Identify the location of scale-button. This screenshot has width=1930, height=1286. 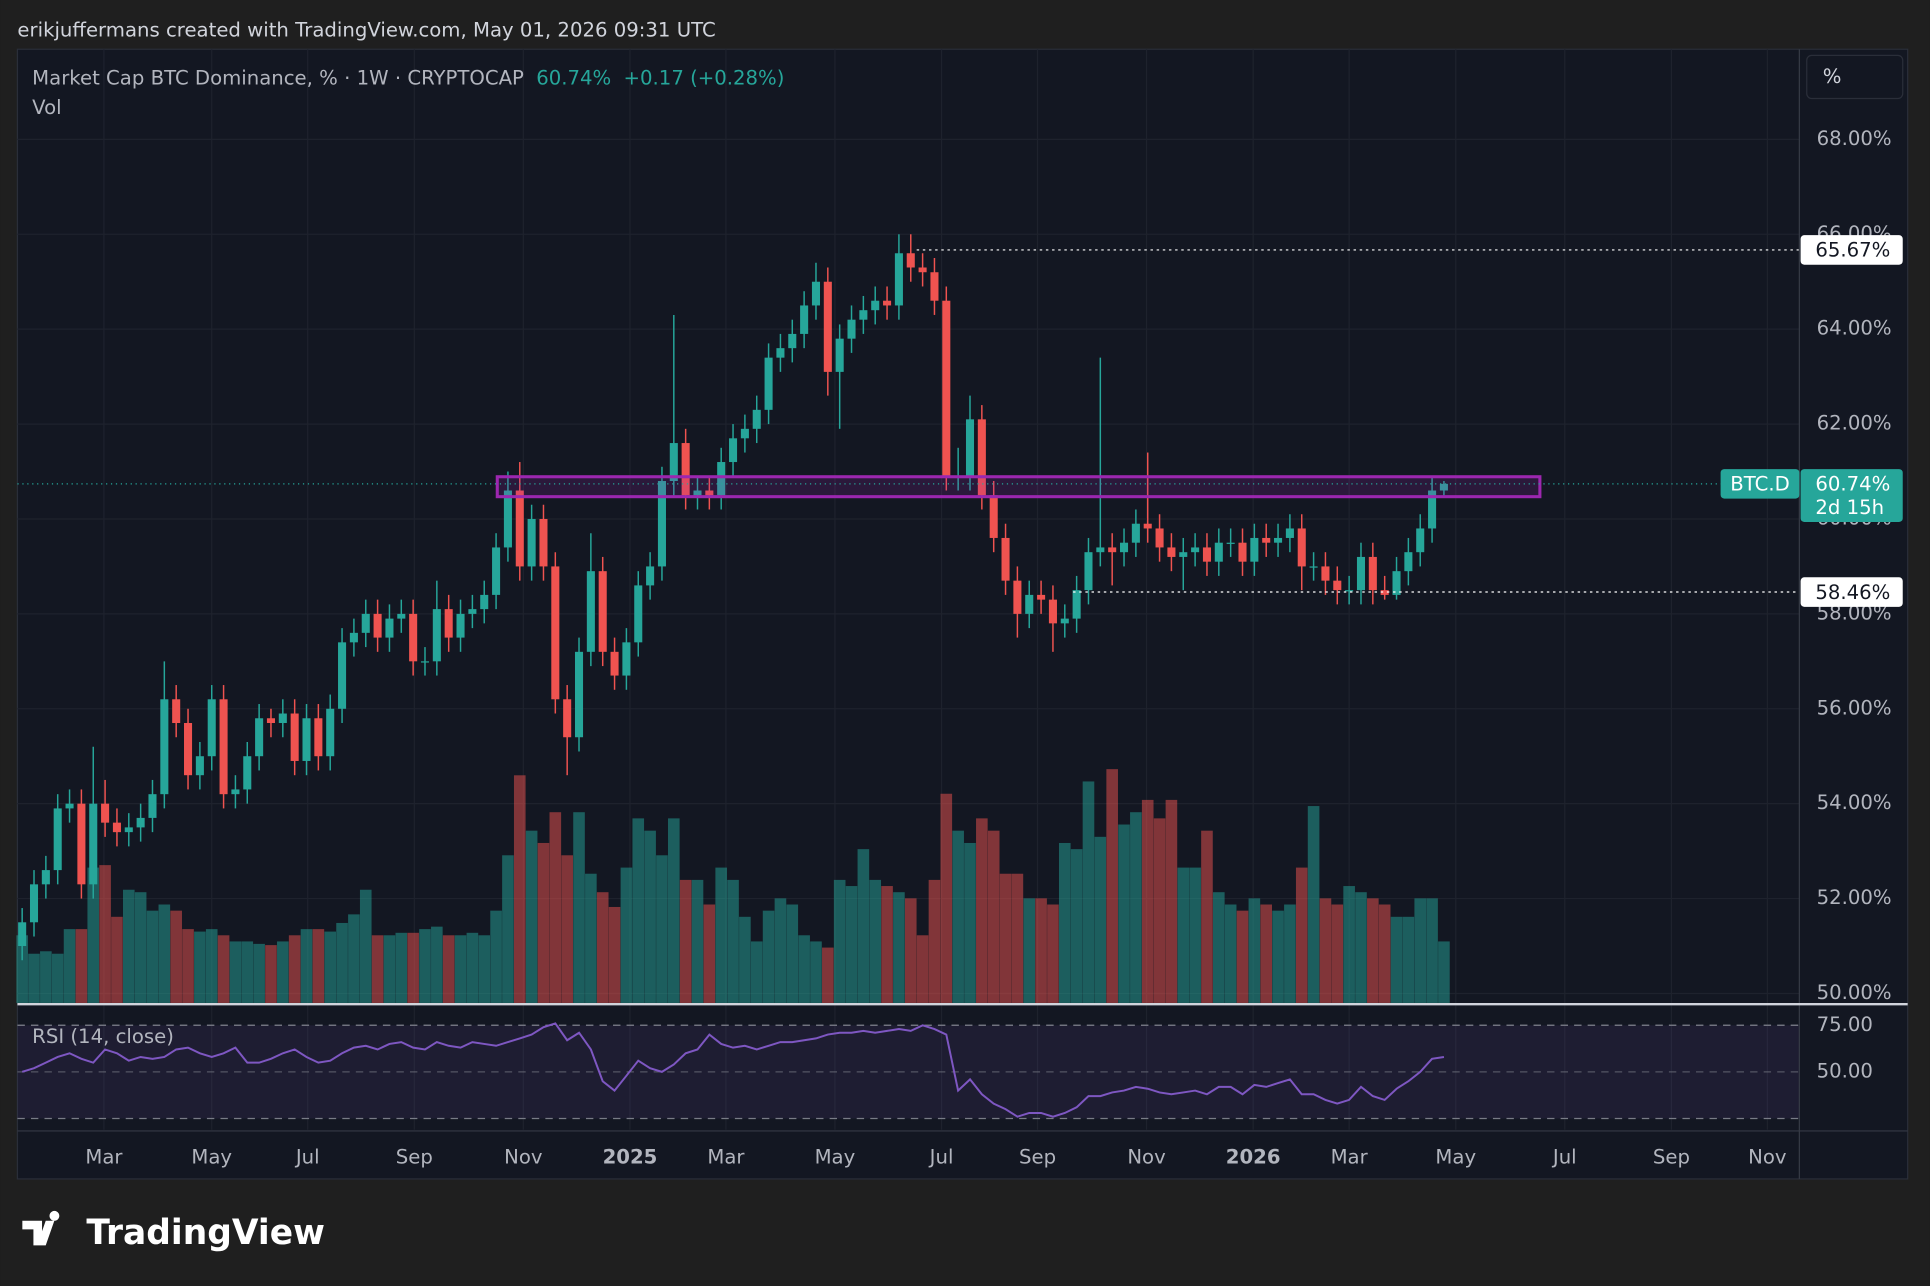
(1855, 77).